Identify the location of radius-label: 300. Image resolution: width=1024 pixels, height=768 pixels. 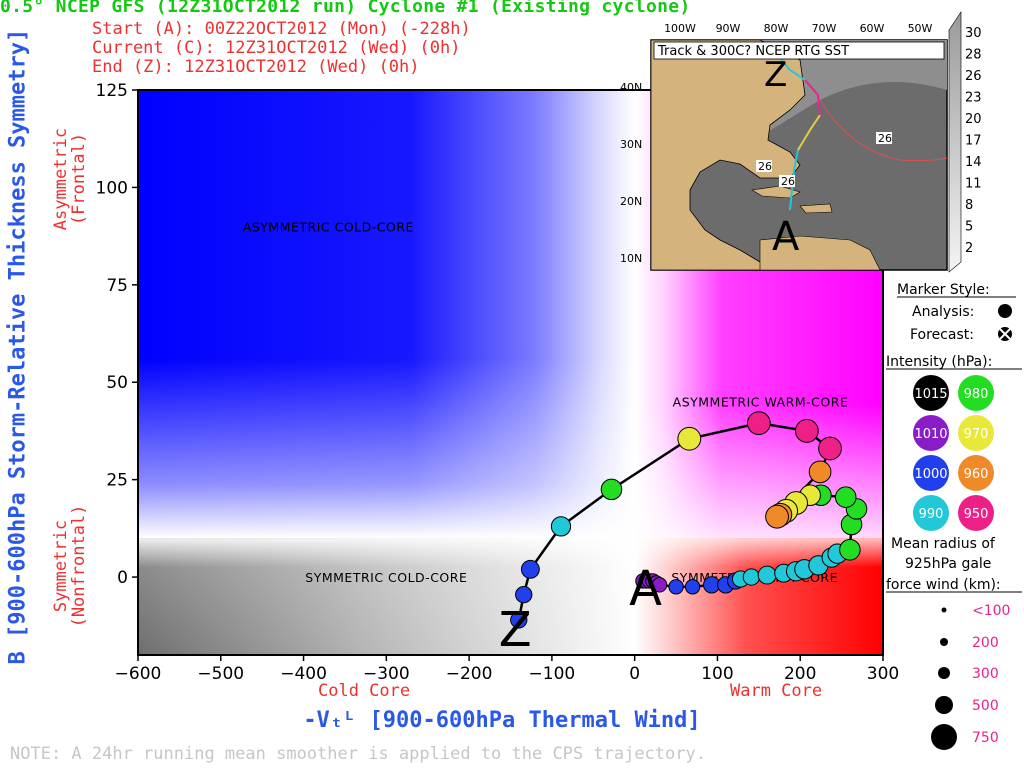
(985, 674).